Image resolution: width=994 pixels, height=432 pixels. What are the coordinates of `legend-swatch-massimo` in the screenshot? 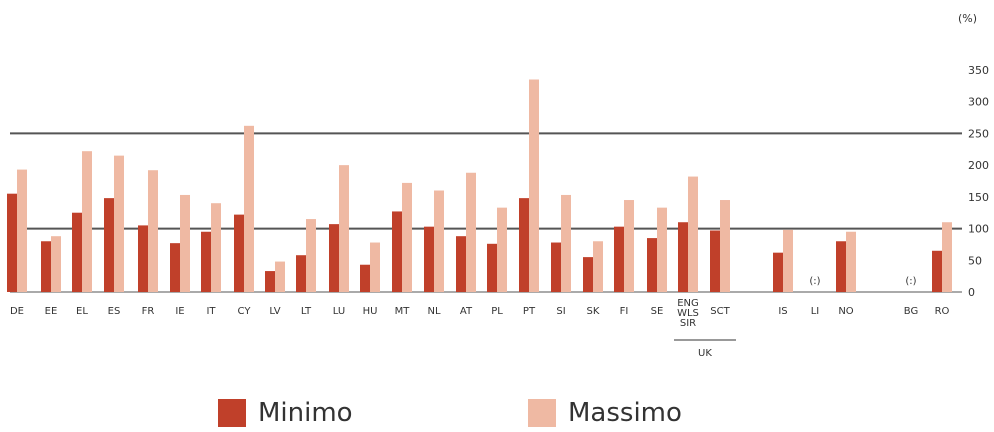 It's located at (542, 413).